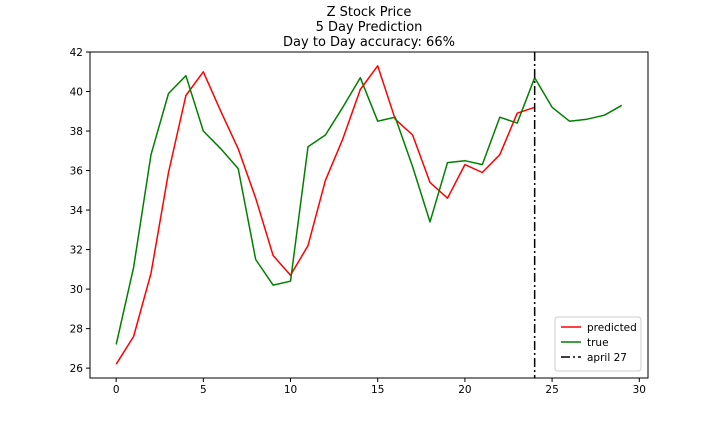 The image size is (720, 437). What do you see at coordinates (76, 53) in the screenshot?
I see `y-tick-label: 42` at bounding box center [76, 53].